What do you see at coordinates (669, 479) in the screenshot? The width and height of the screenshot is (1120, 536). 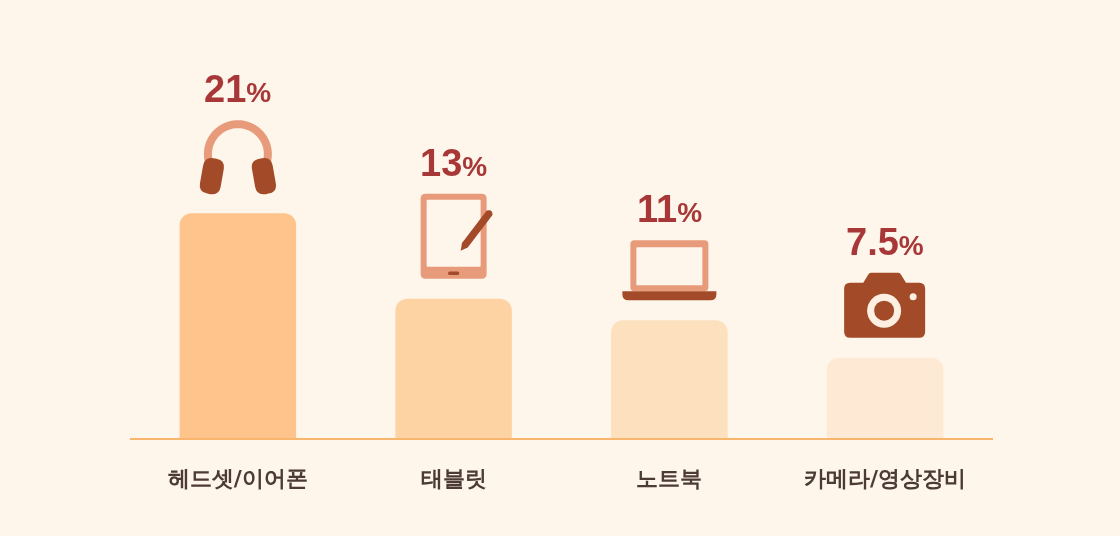 I see `x-tick-label: 노트북` at bounding box center [669, 479].